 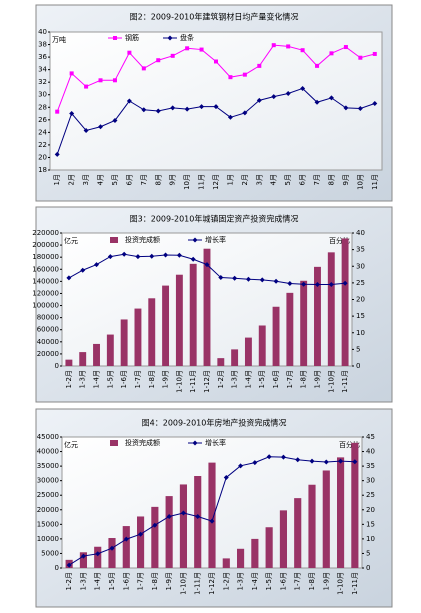 What do you see at coordinates (48, 330) in the screenshot?
I see `y-tick-label: 60000` at bounding box center [48, 330].